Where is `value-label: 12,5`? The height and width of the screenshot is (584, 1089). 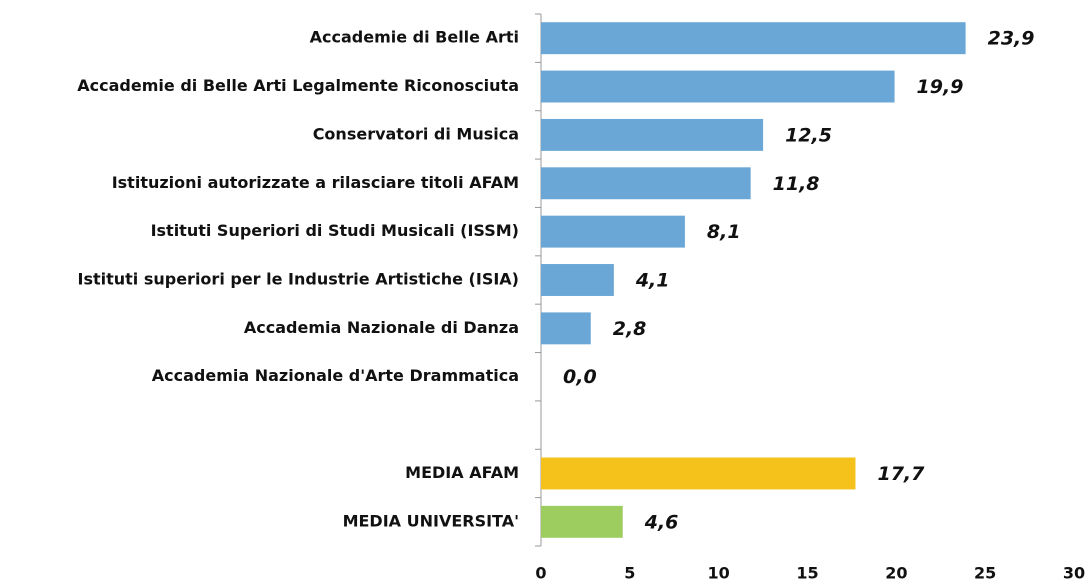 value-label: 12,5 is located at coordinates (808, 135).